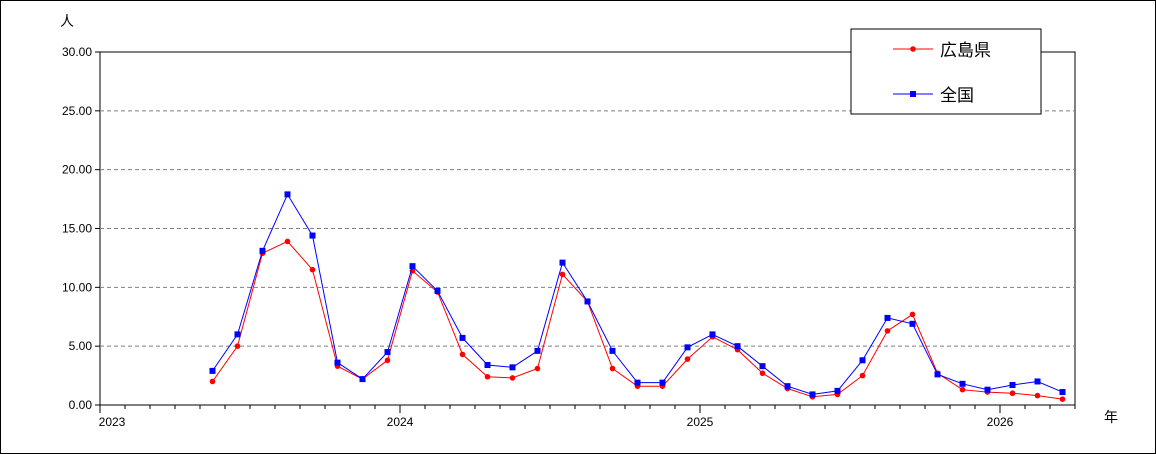 The image size is (1156, 454). I want to click on x-year-label-2026: 2026, so click(1000, 422).